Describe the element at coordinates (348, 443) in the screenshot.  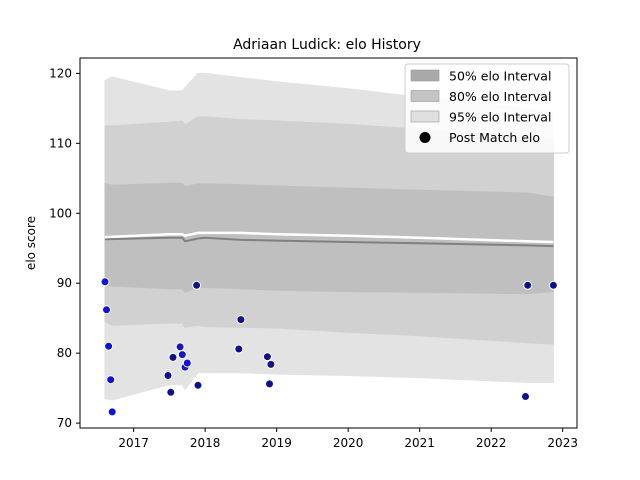
I see `x-tick-label: 2020` at that location.